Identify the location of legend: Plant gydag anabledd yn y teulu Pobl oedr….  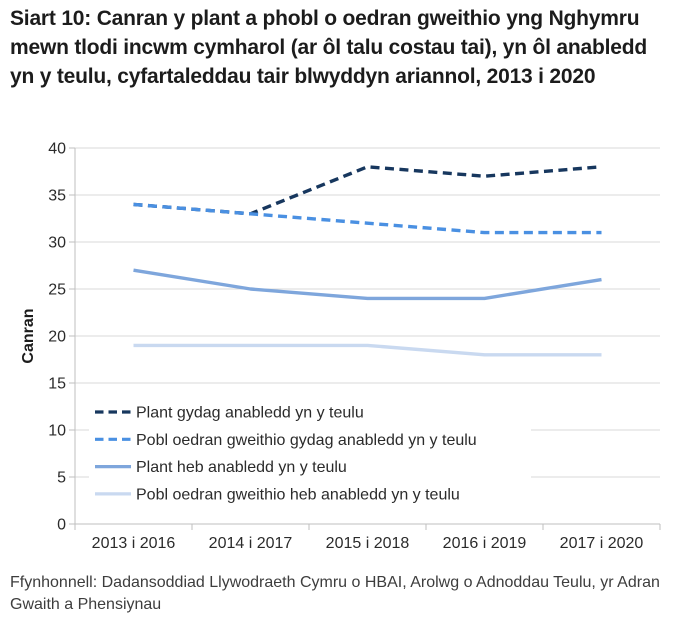
(310, 452).